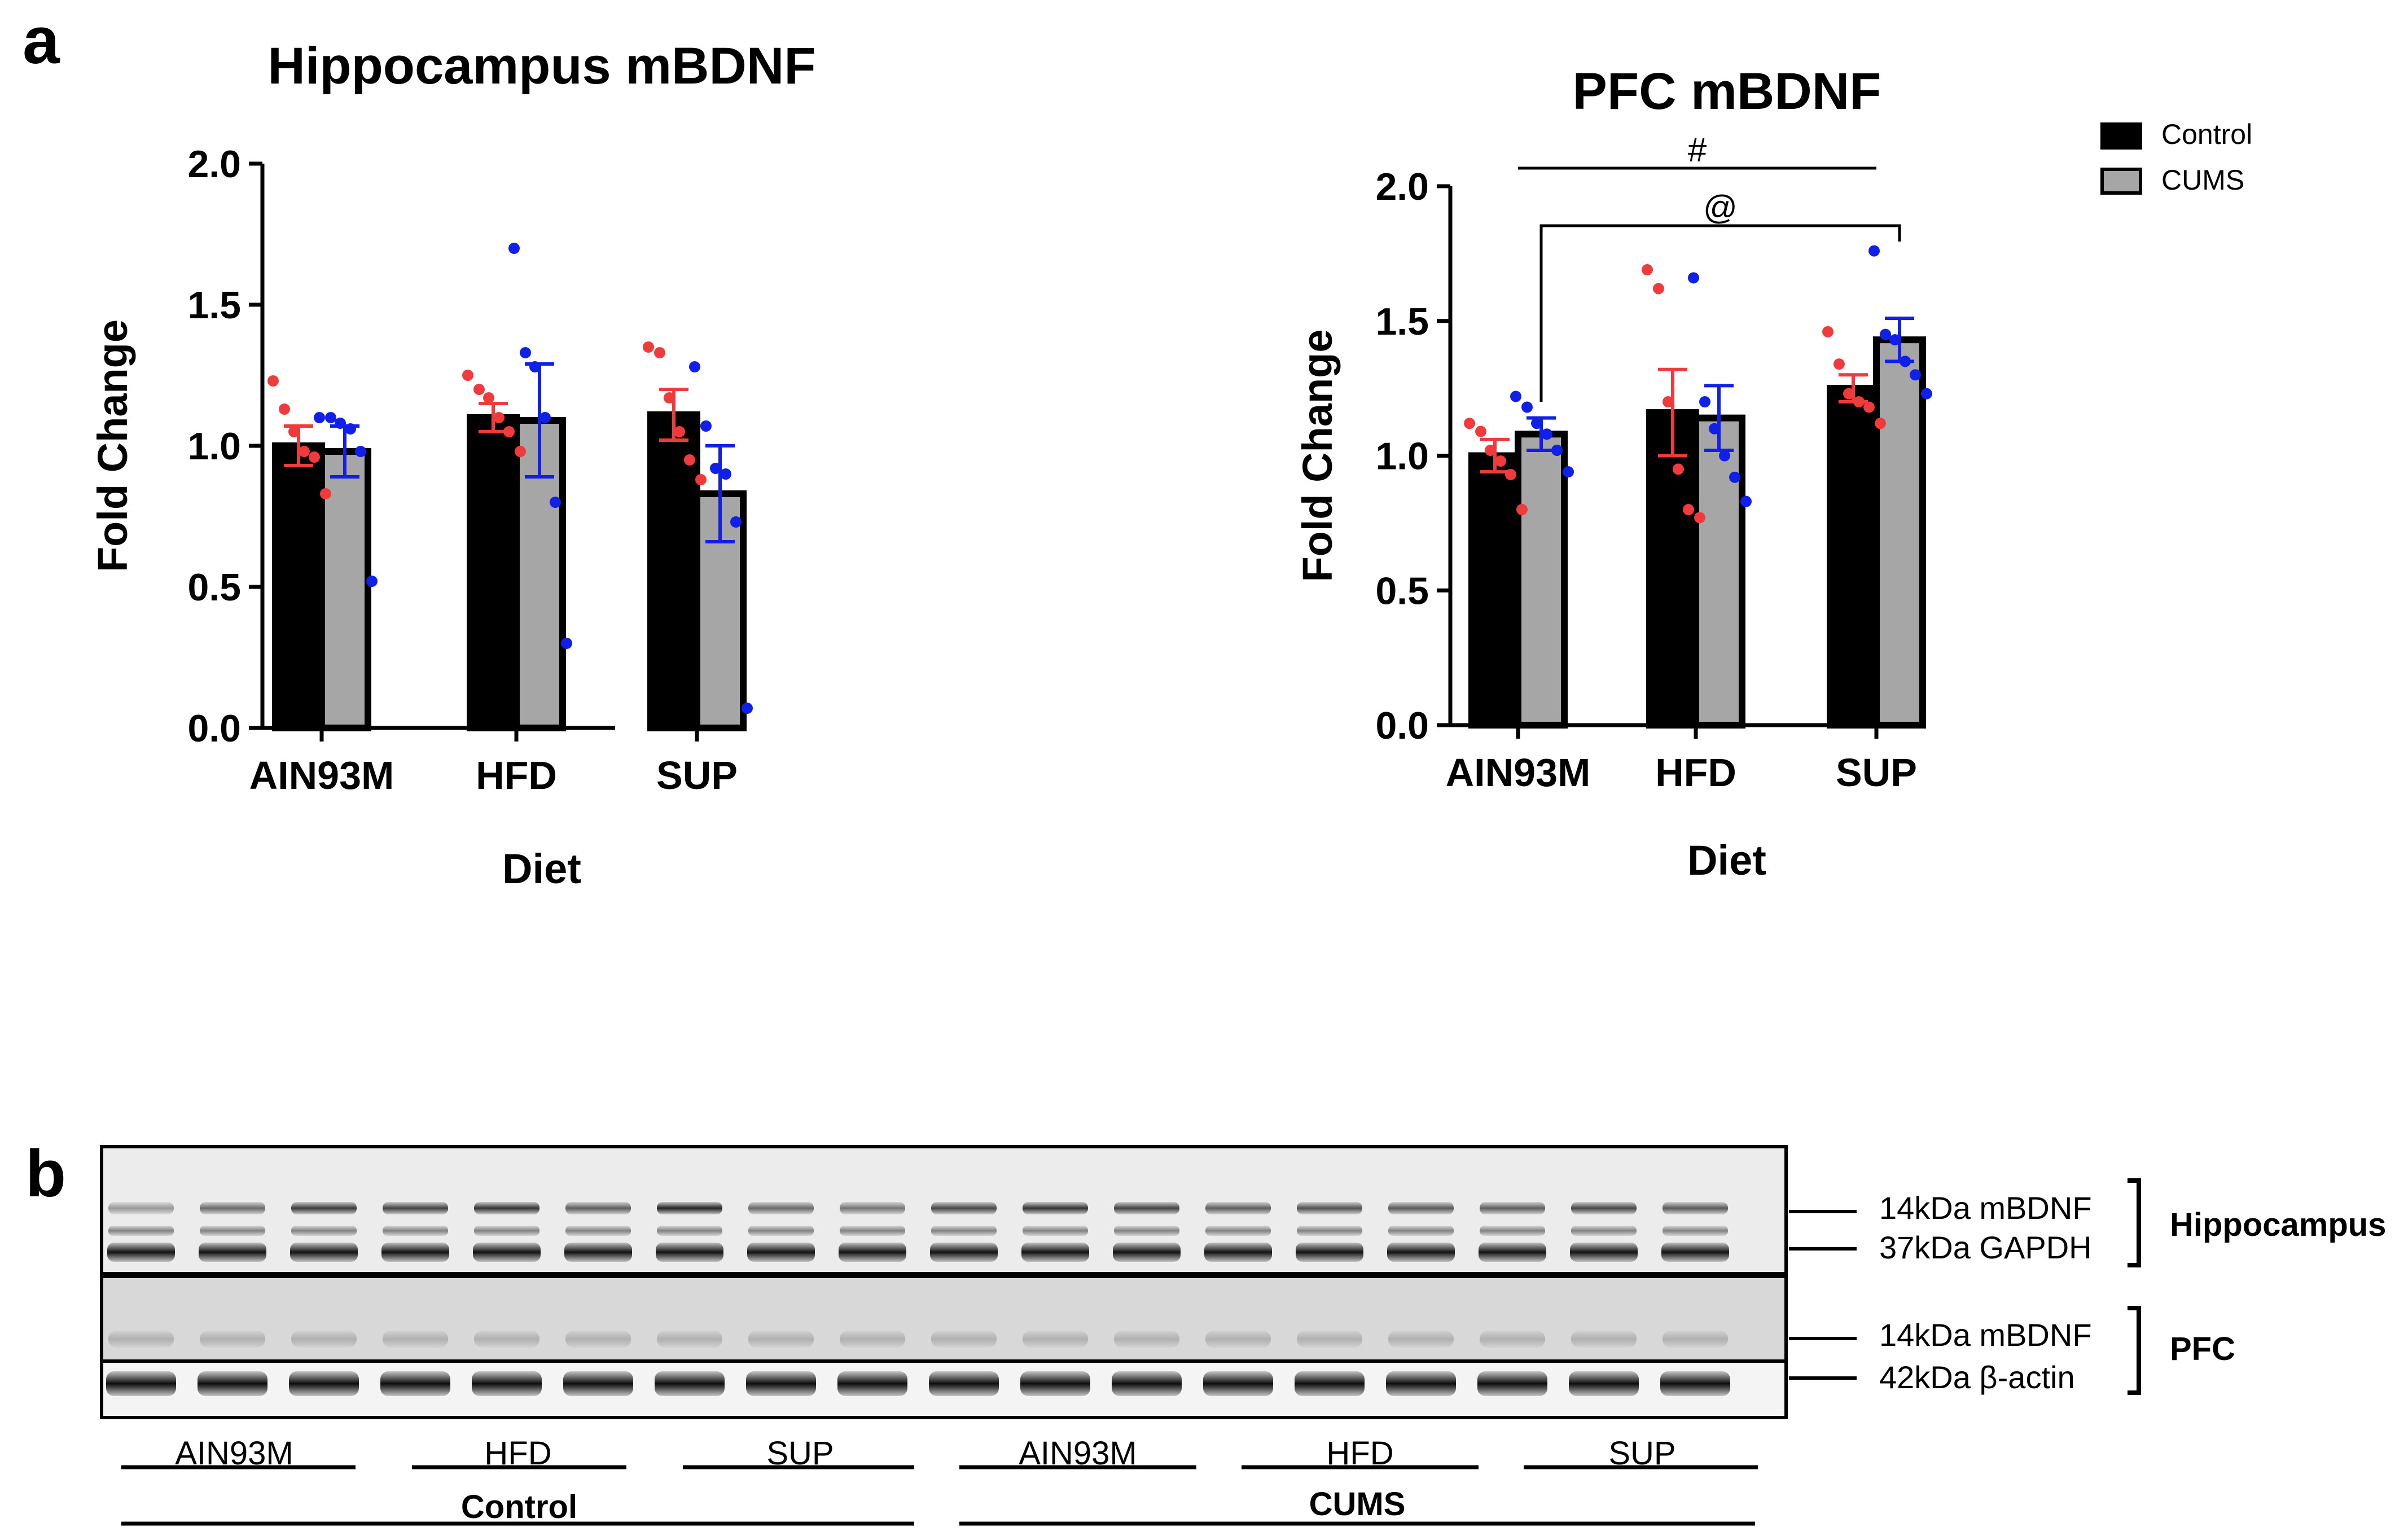 This screenshot has width=2395, height=1540. What do you see at coordinates (41, 40) in the screenshot?
I see `panel-label-a: a` at bounding box center [41, 40].